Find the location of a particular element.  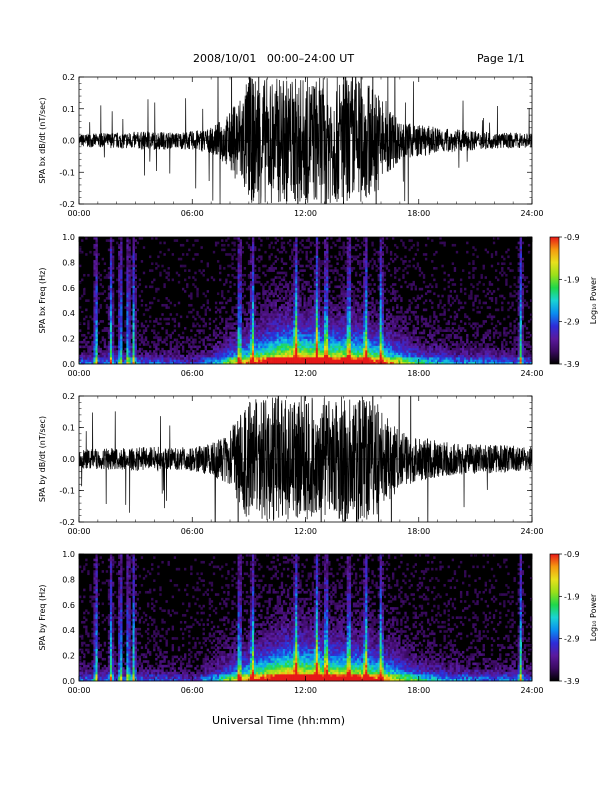

y-axis-label: SPA bx Freq (Hz) is located at coordinates (42, 301).